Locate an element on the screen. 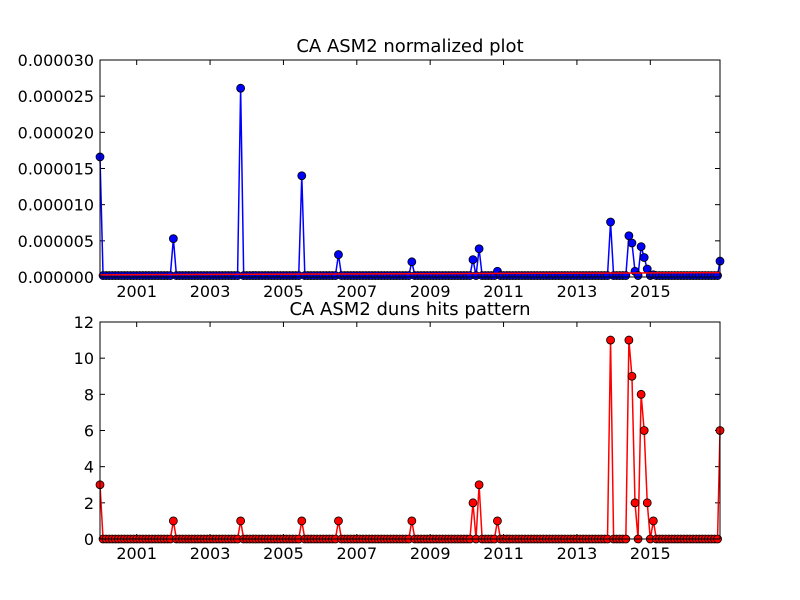 Image resolution: width=800 pixels, height=600 pixels. y-tick-label: 0.000015 is located at coordinates (56, 169).